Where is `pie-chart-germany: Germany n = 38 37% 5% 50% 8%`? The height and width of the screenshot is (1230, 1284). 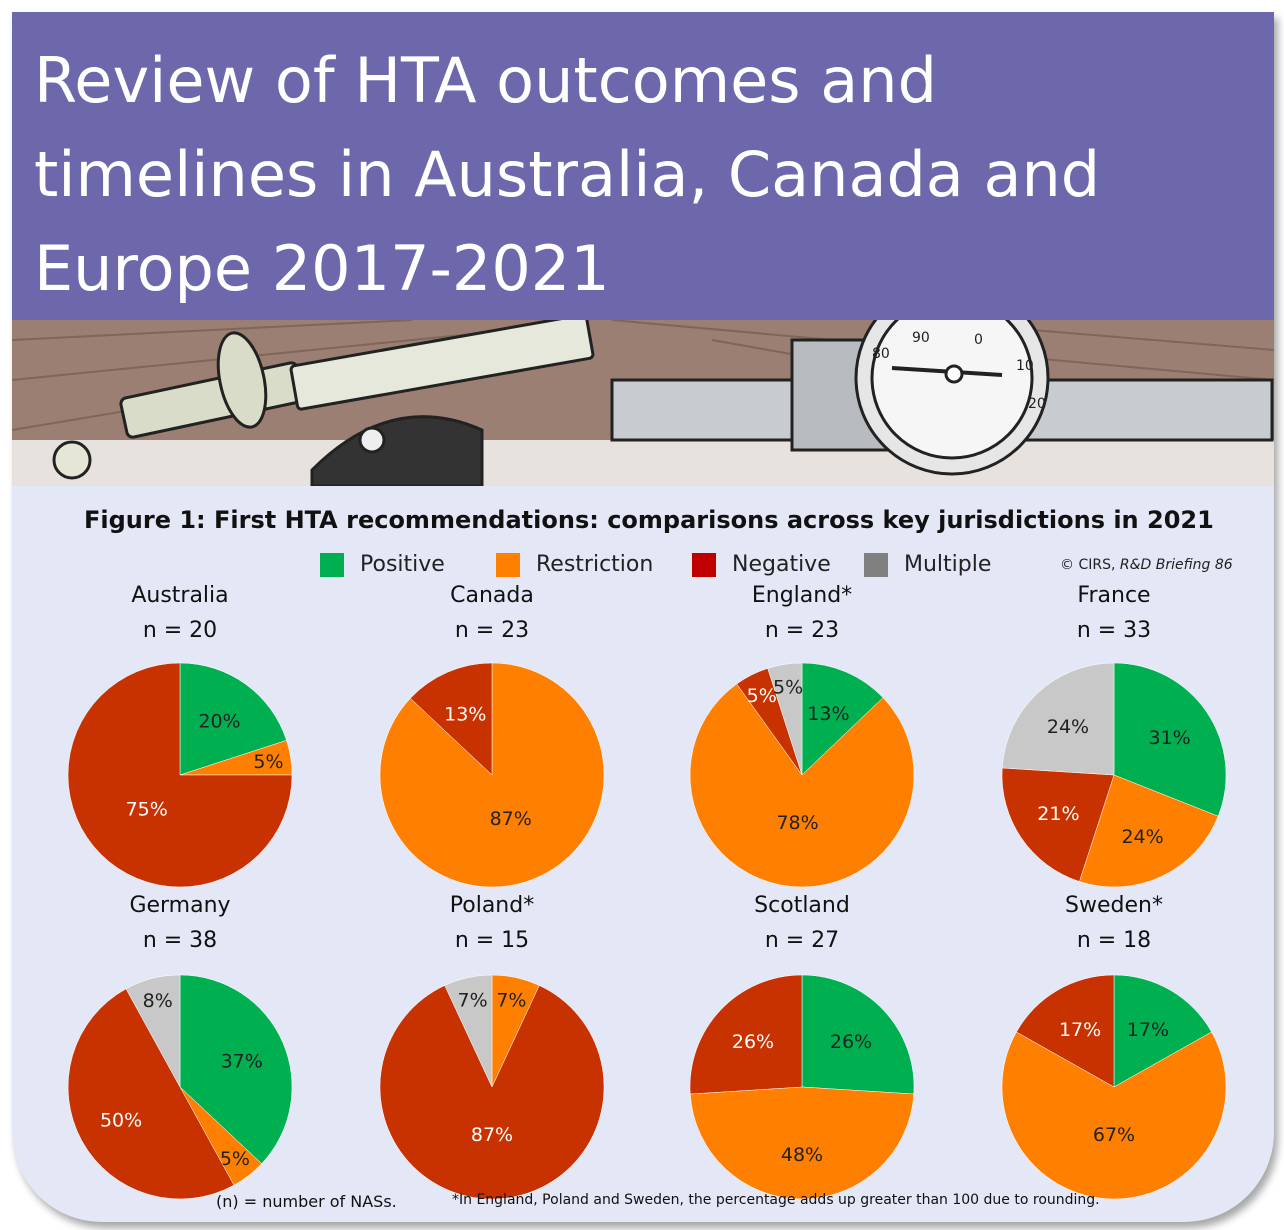 pie-chart-germany: Germany n = 38 37% 5% 50% 8% is located at coordinates (180, 1046).